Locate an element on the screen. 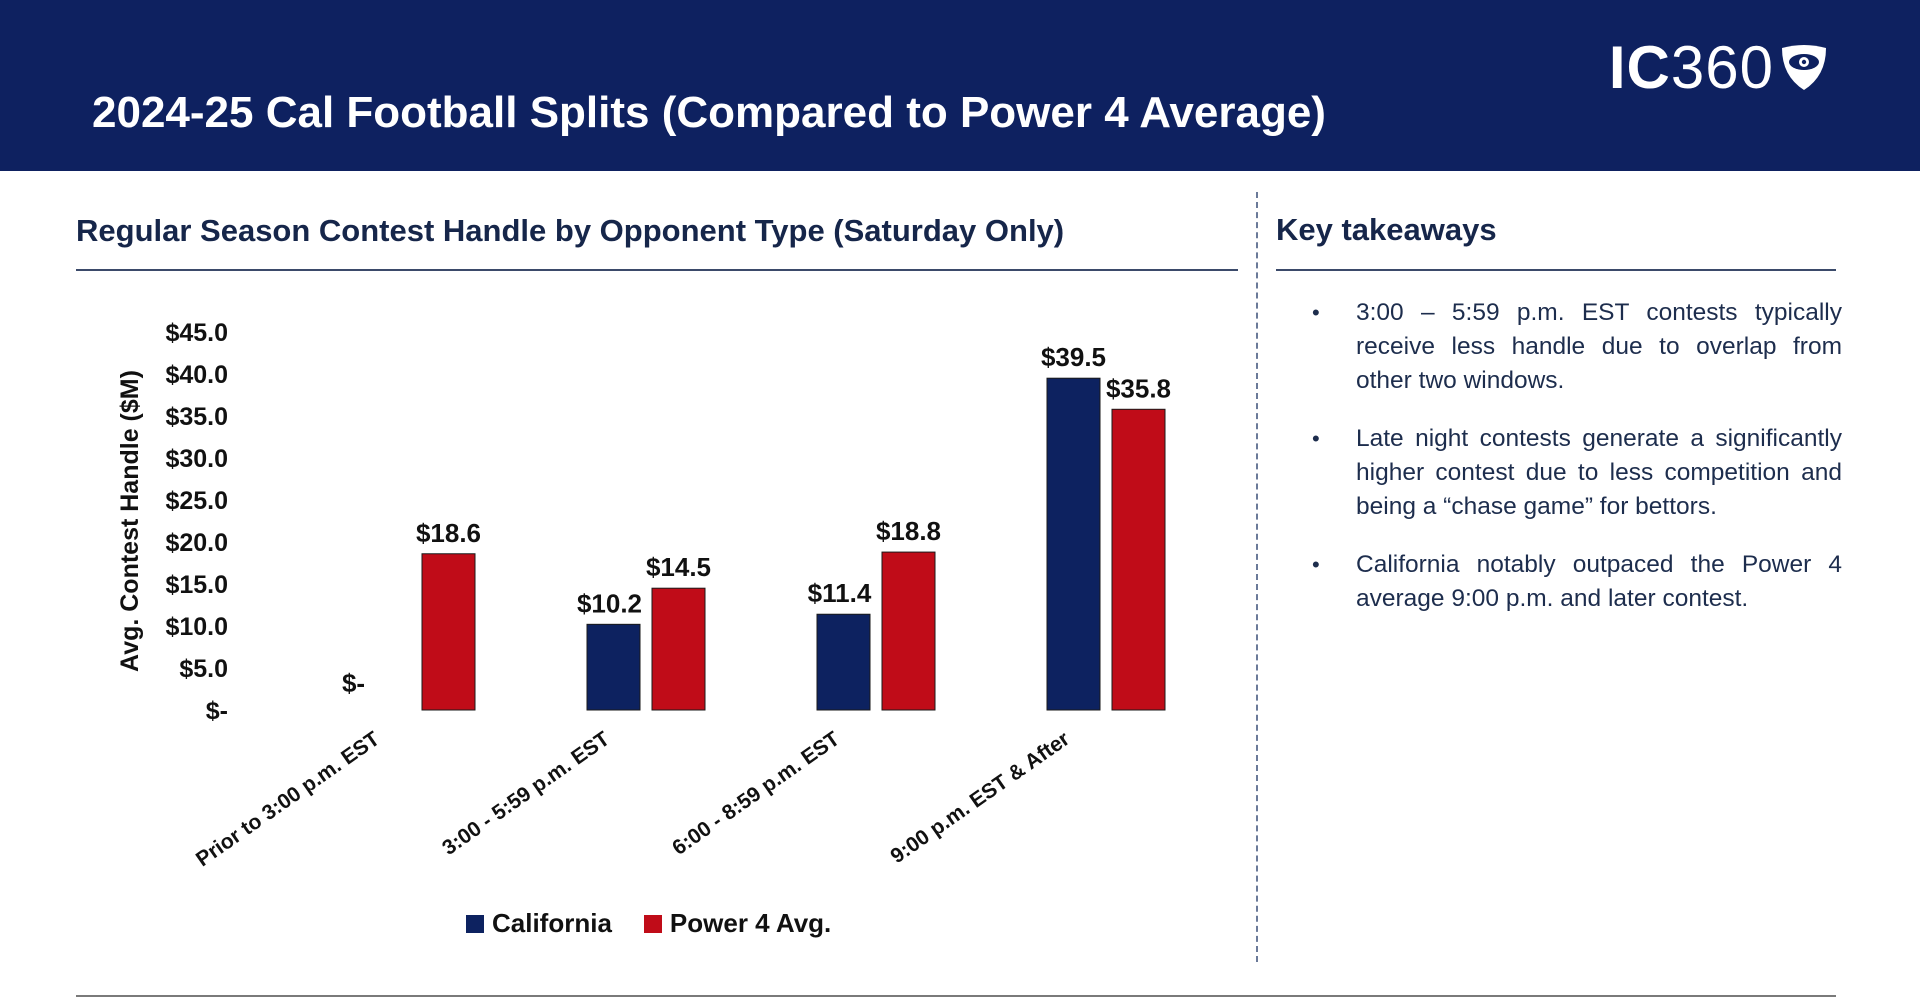  legend-item-power4: Power 4 Avg. is located at coordinates (737, 923).